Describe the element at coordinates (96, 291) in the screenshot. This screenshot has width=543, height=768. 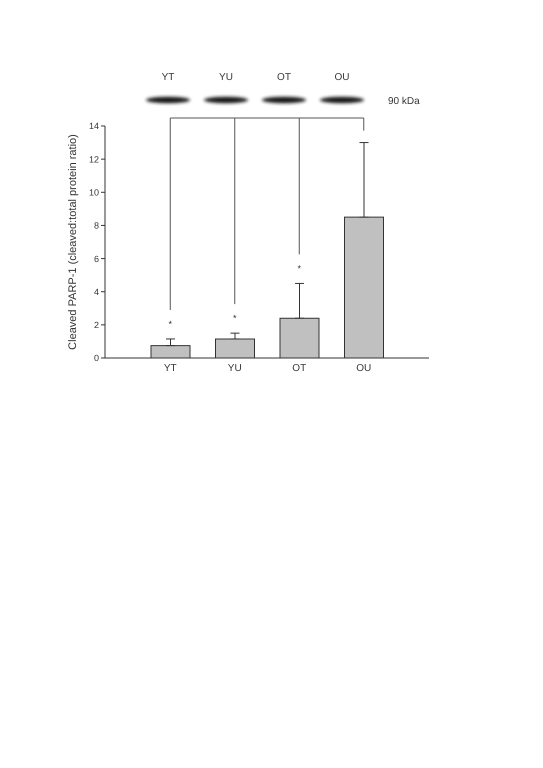
I see `y-tick-label: 4` at that location.